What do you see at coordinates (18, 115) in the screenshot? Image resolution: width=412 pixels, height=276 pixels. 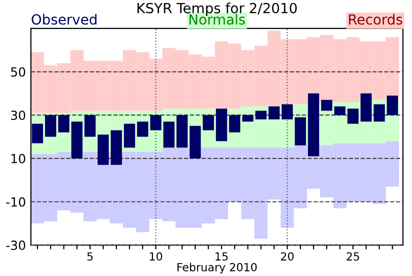 I see `y-tick-label: 30` at bounding box center [18, 115].